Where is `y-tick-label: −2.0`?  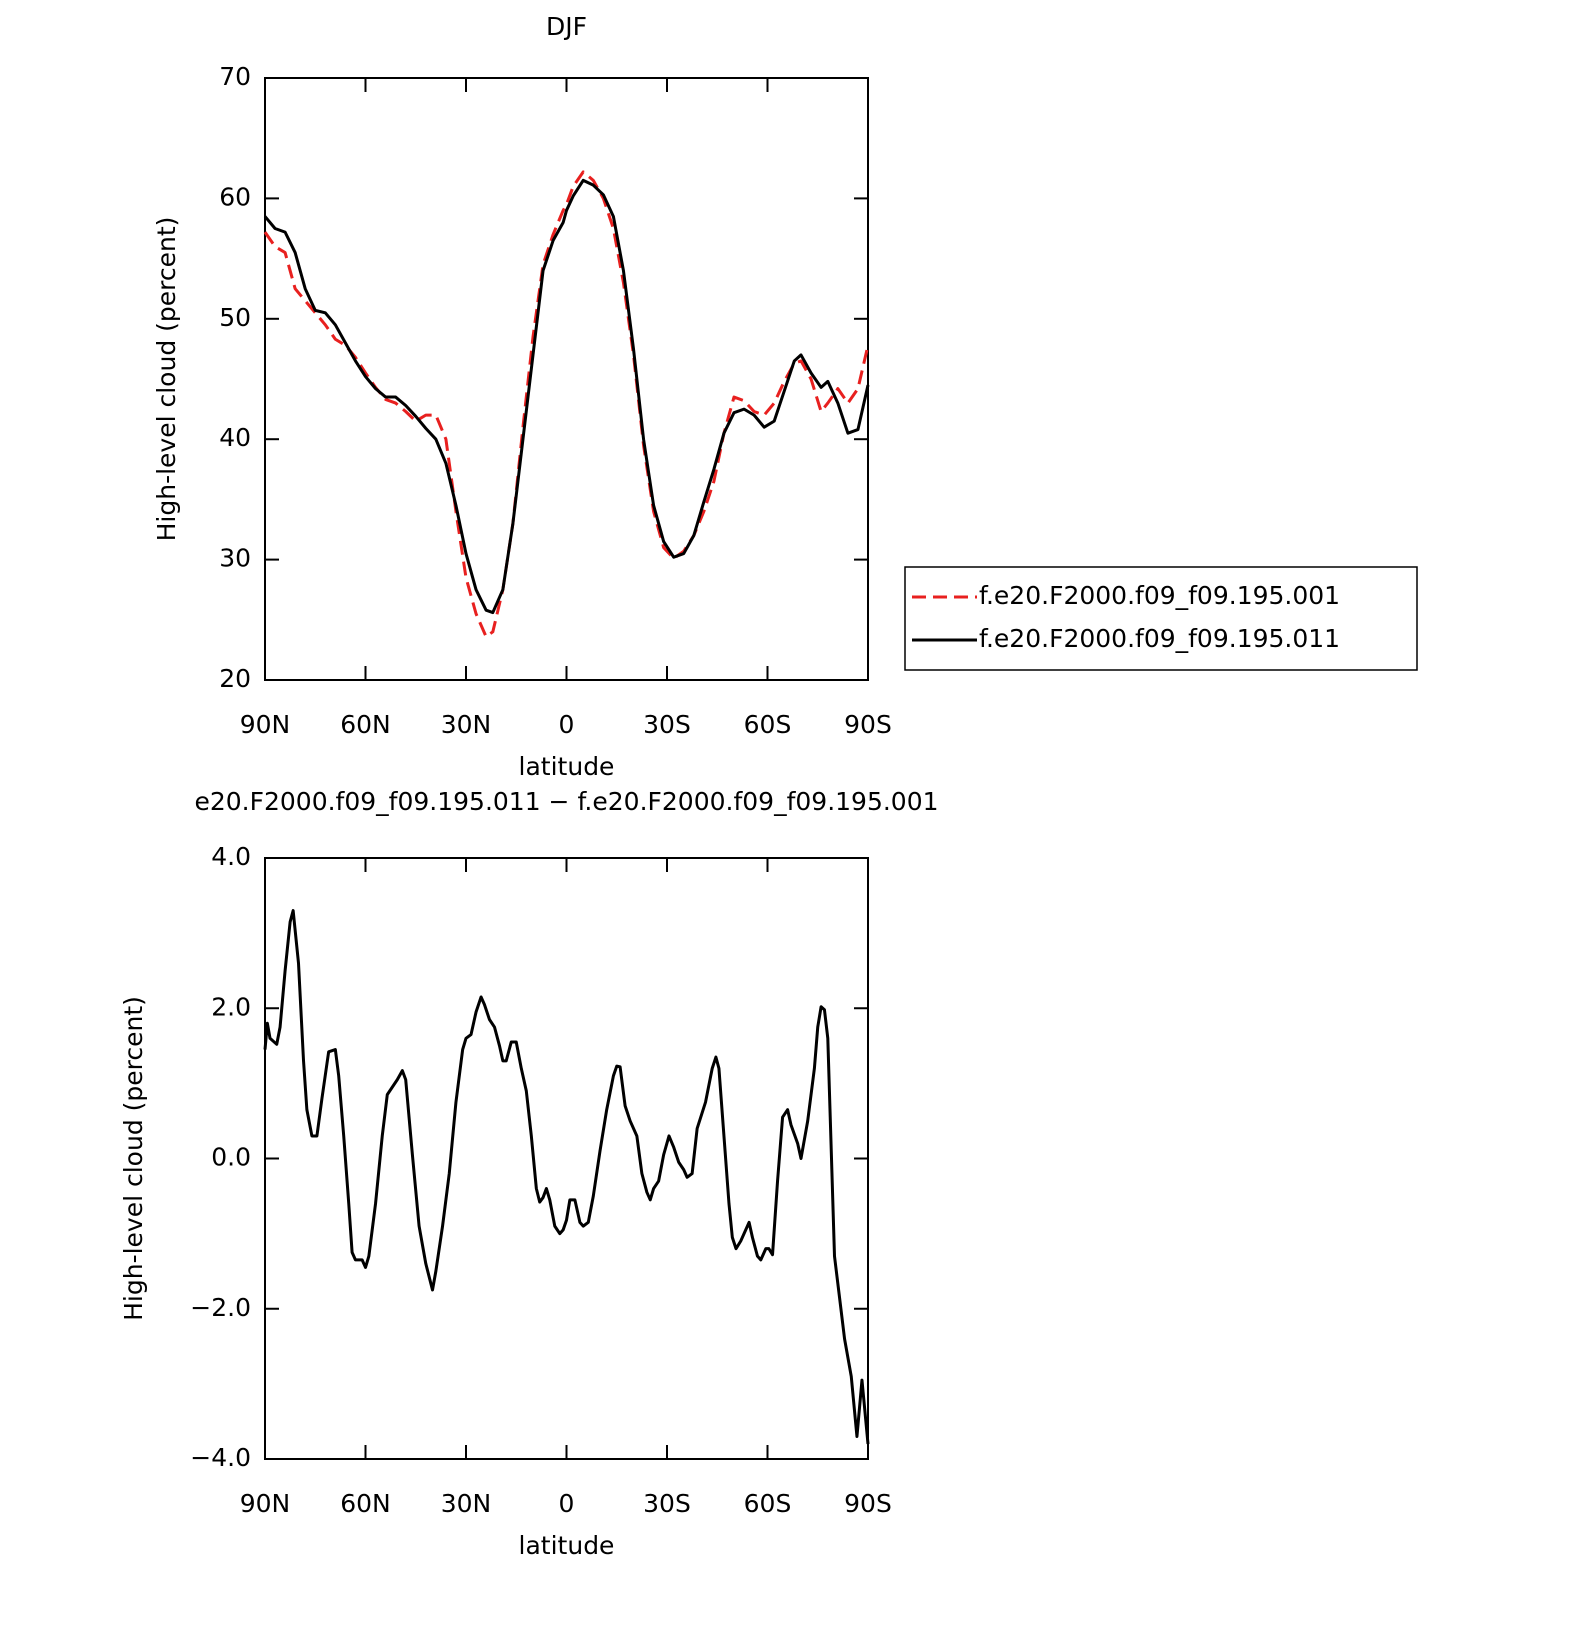 y-tick-label: −2.0 is located at coordinates (220, 1307).